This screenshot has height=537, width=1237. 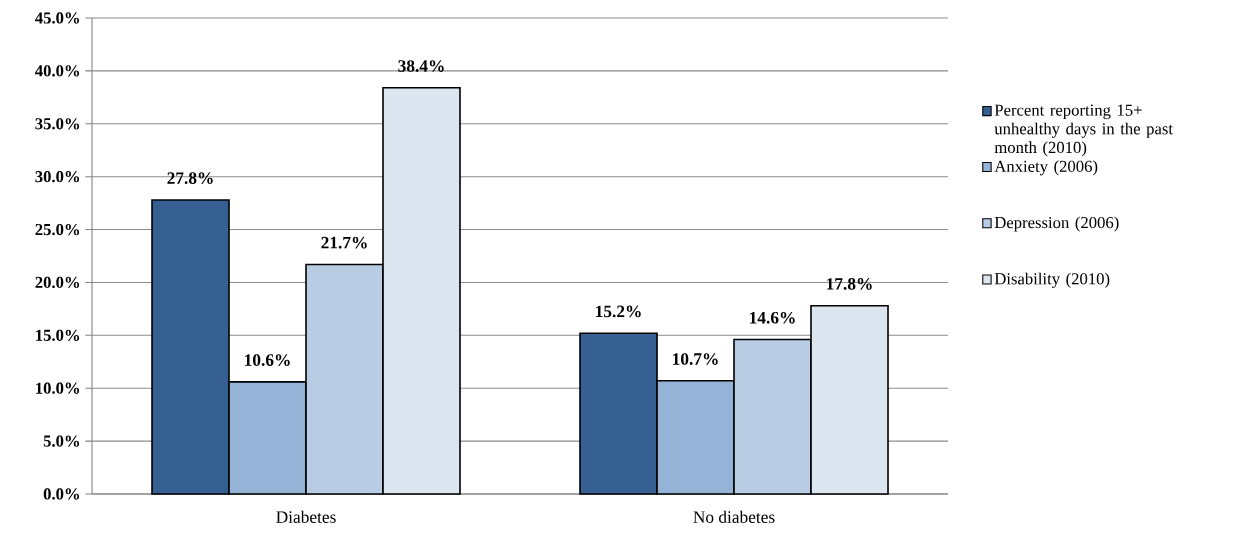 I want to click on y-tick-label: 45.0%, so click(x=57, y=18).